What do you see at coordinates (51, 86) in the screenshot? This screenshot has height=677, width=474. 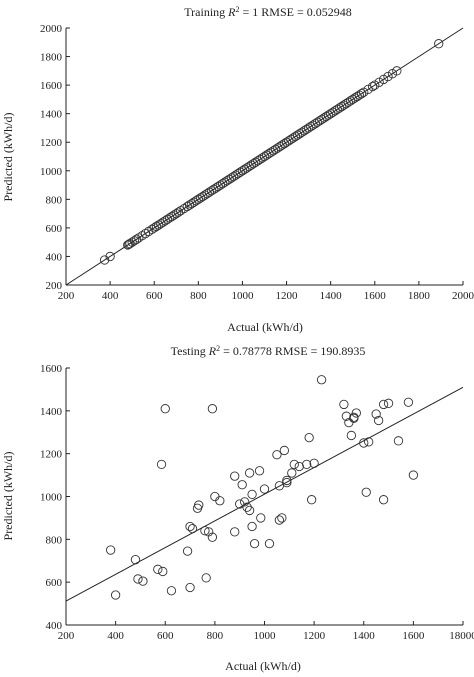 I see `training-y-tick-label: 1600` at bounding box center [51, 86].